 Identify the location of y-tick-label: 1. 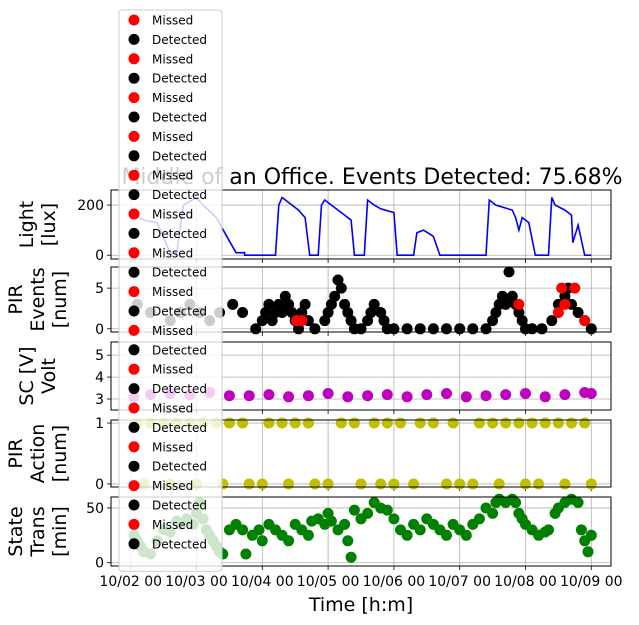
(99, 424).